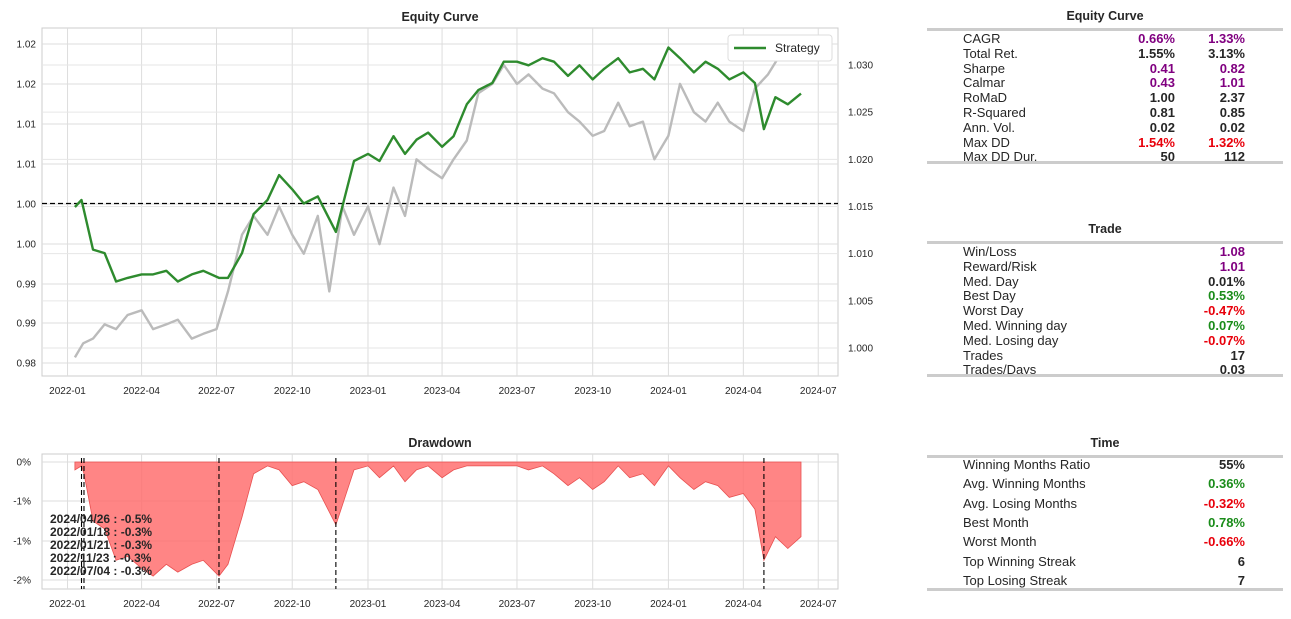 Image resolution: width=1291 pixels, height=619 pixels. I want to click on stat-label: R-Squared, so click(994, 112).